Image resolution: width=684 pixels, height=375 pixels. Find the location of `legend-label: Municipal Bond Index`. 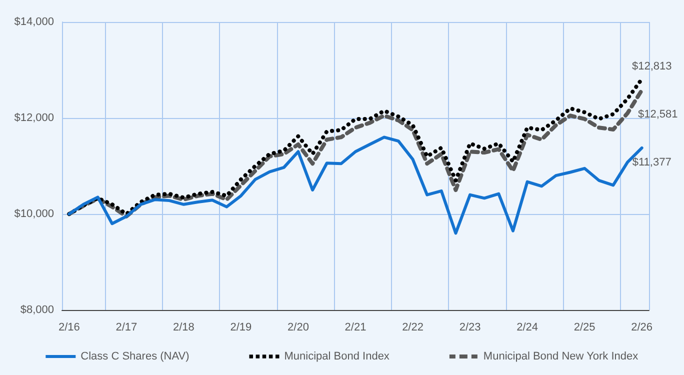

legend-label: Municipal Bond Index is located at coordinates (337, 356).